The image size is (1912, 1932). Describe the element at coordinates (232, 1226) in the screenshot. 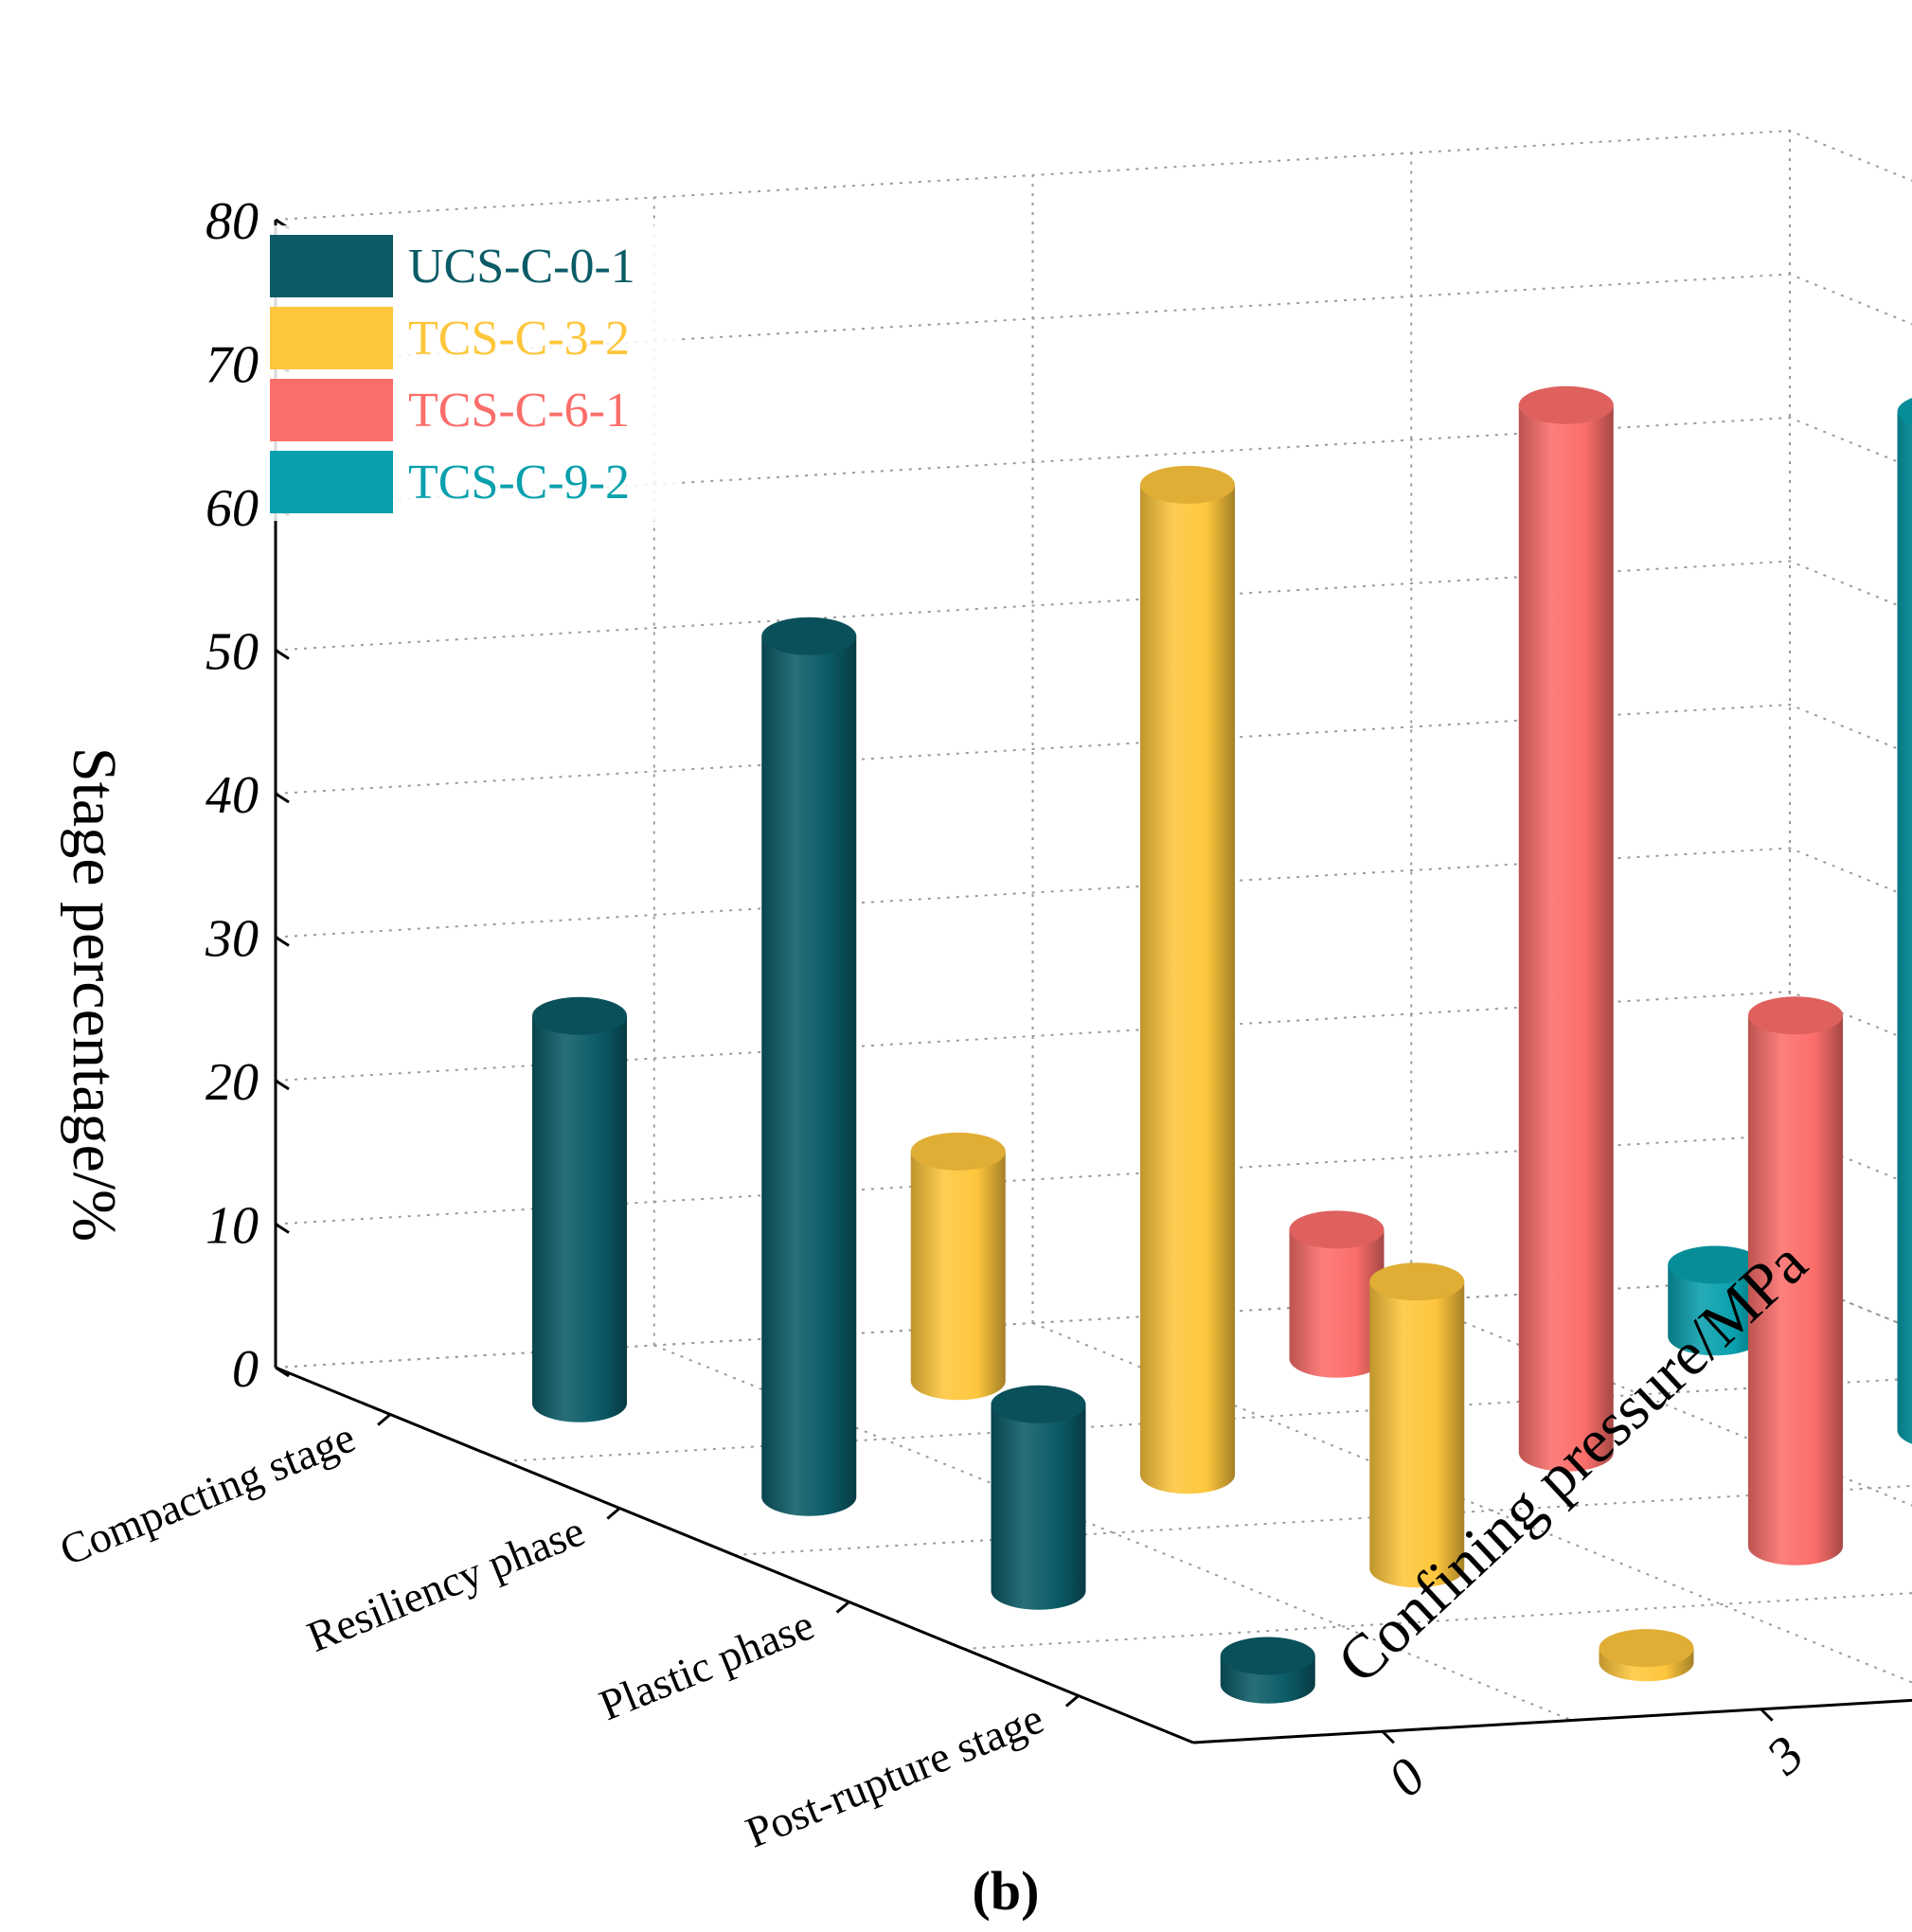

I see `z-tick-label: 10` at that location.